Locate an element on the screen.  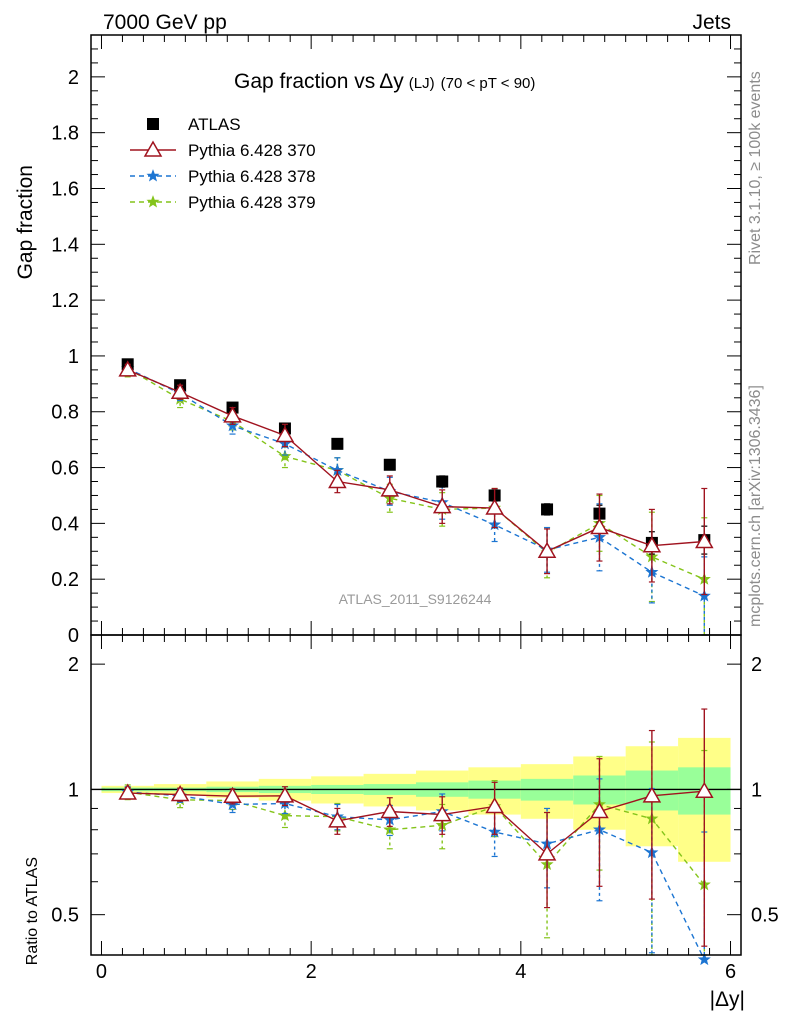
rivet-label: Rivet 3.1.10, ≥ 100k events is located at coordinates (755, 168).